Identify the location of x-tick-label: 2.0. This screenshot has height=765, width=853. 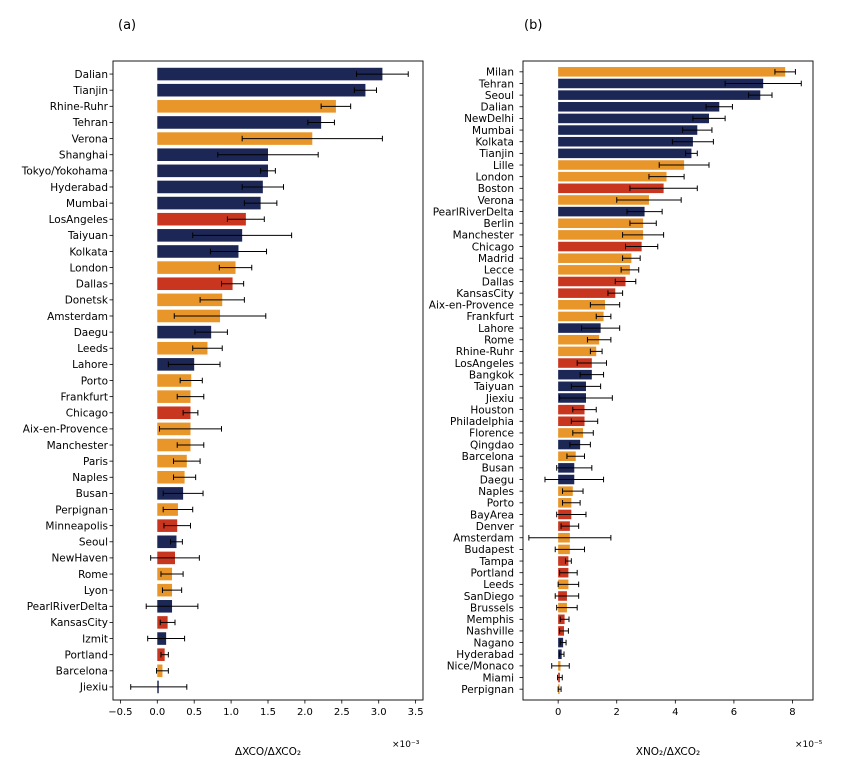
(305, 712).